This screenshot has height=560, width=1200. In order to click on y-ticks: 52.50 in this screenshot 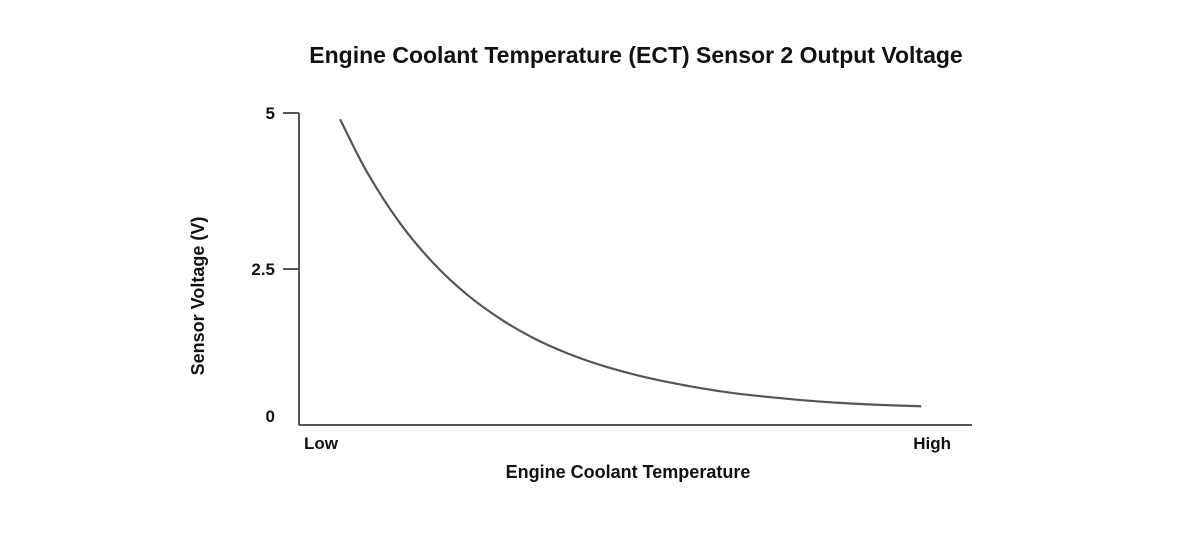, I will do `click(275, 265)`.